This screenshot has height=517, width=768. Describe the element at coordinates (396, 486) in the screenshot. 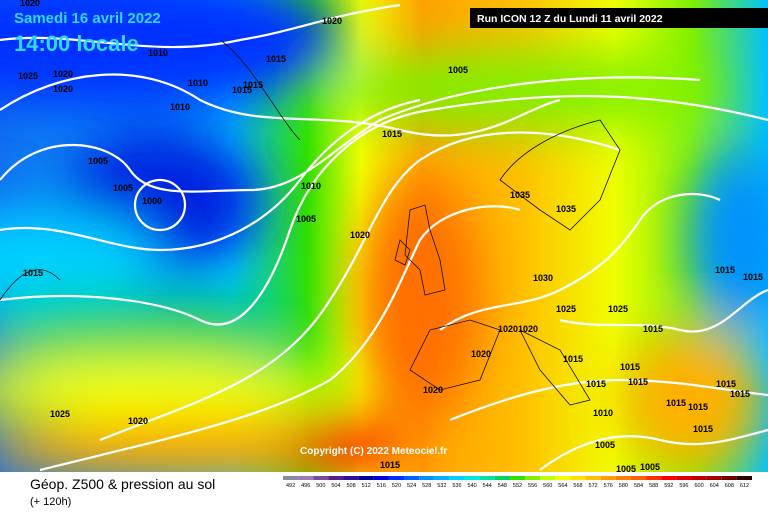

I see `scale-label: 520` at that location.